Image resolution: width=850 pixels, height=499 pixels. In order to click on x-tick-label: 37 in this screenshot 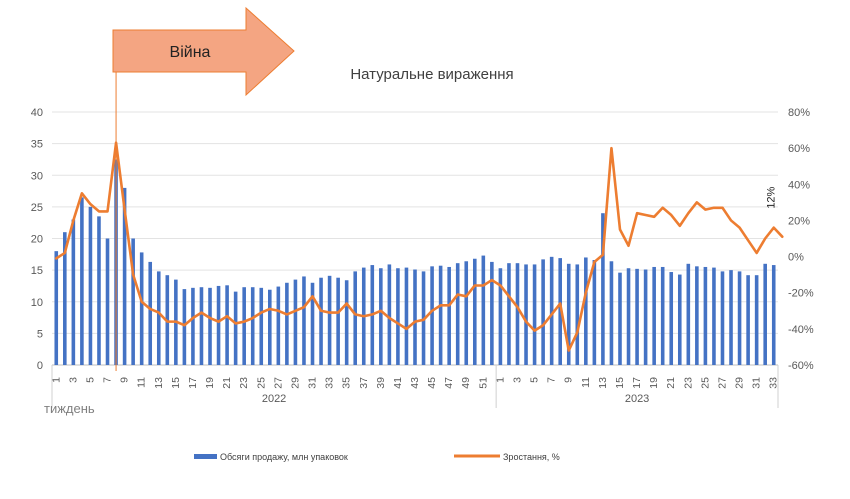, I will do `click(364, 383)`.